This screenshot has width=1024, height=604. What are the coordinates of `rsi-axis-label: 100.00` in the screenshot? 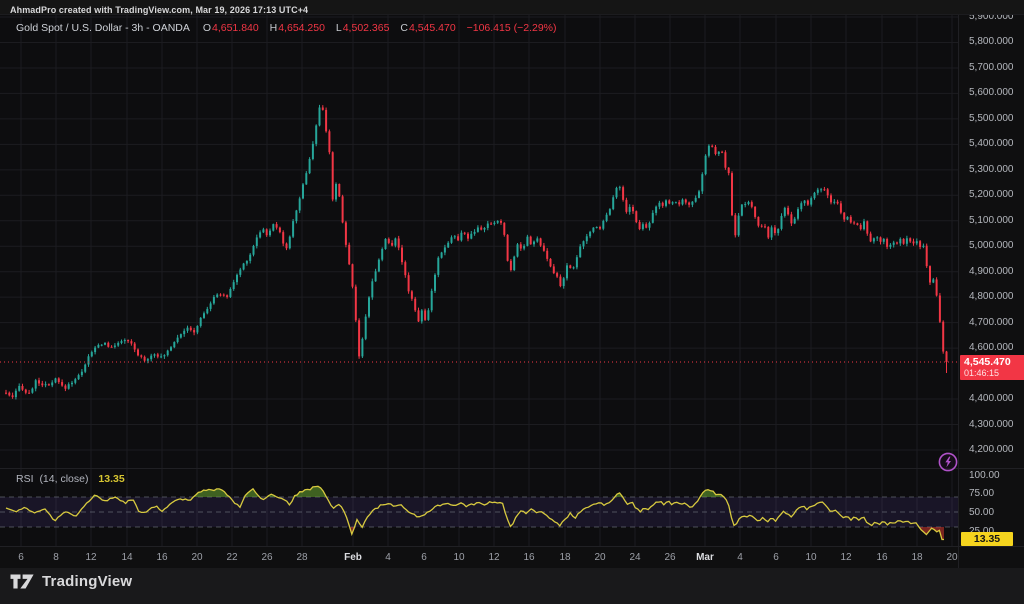 It's located at (984, 475).